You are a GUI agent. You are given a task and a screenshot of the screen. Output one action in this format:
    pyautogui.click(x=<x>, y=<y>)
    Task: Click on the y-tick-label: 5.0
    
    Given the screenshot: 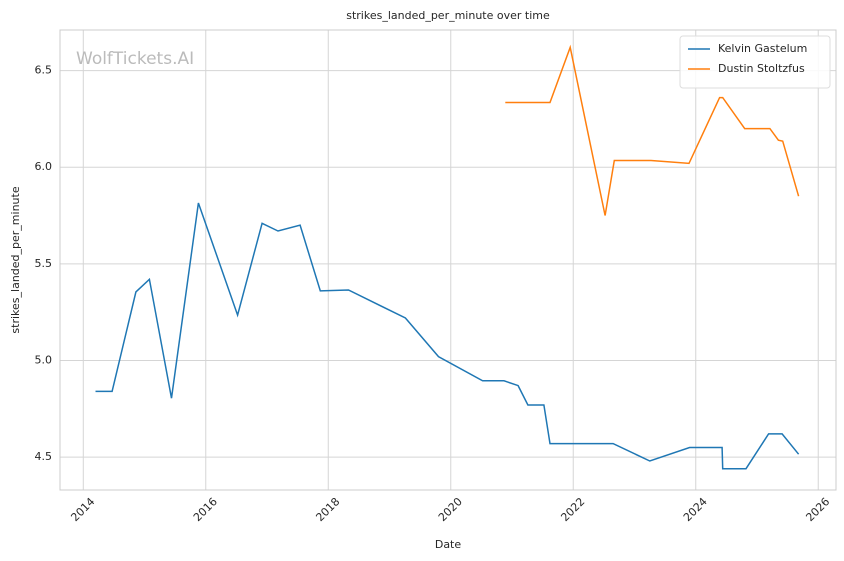 What is the action you would take?
    pyautogui.click(x=44, y=360)
    